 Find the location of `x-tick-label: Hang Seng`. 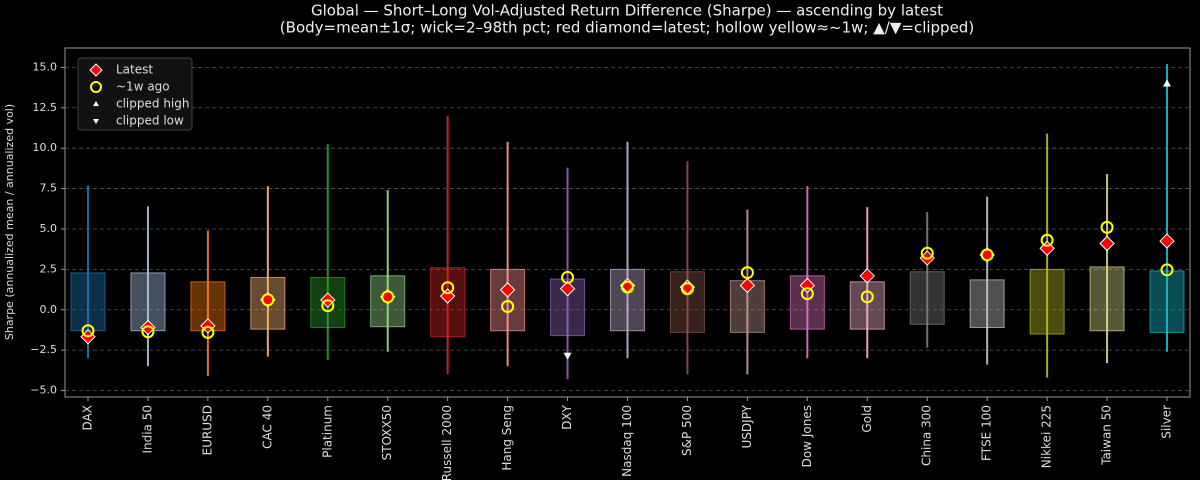

x-tick-label: Hang Seng is located at coordinates (507, 438).